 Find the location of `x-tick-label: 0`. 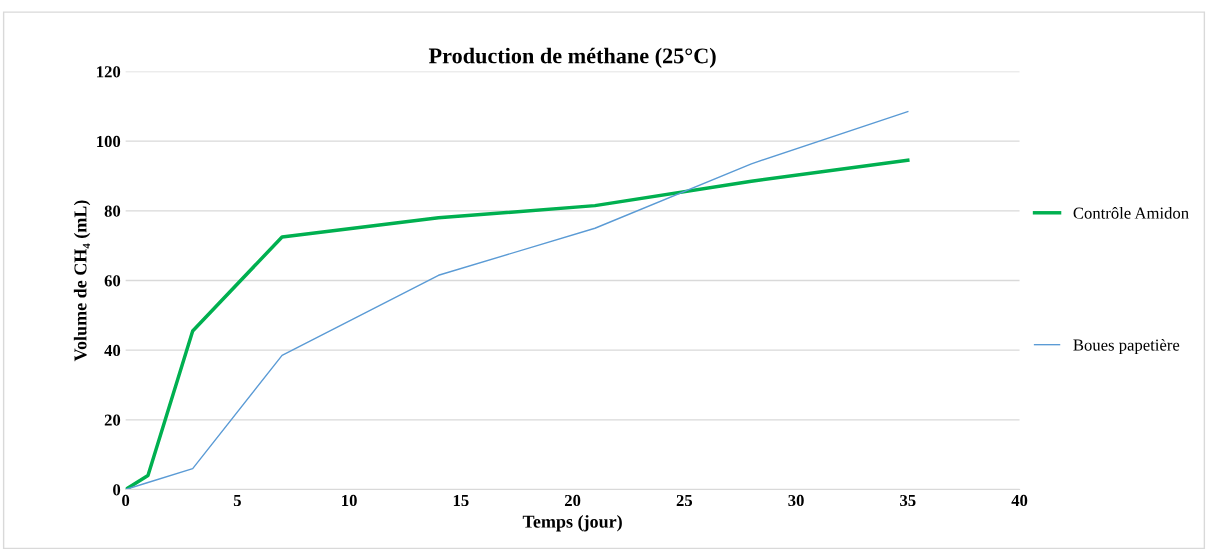

x-tick-label: 0 is located at coordinates (126, 500).